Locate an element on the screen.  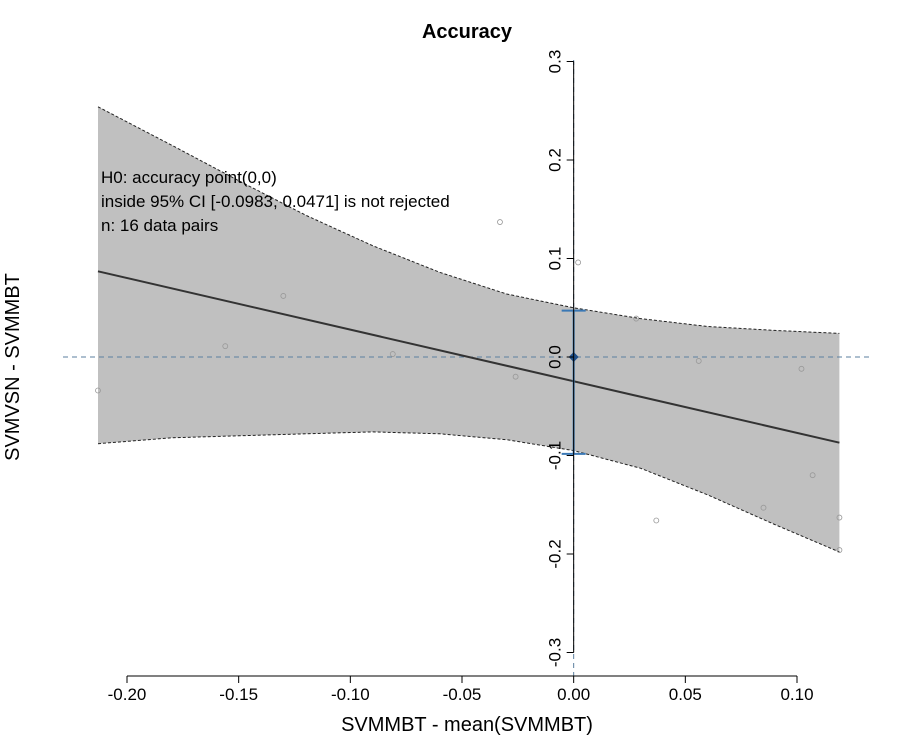
x-tick-label: 0.00 is located at coordinates (573, 694).